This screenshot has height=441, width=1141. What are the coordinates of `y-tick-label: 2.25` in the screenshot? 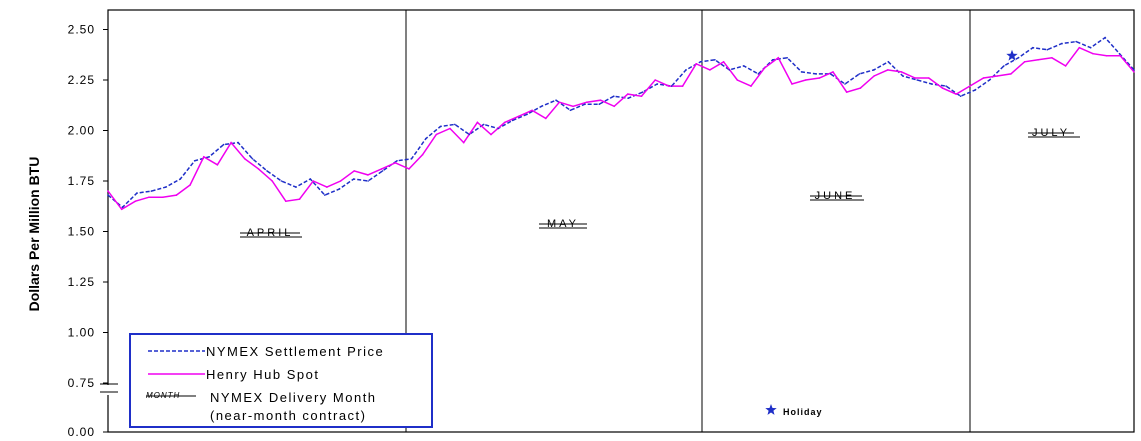 It's located at (81, 80).